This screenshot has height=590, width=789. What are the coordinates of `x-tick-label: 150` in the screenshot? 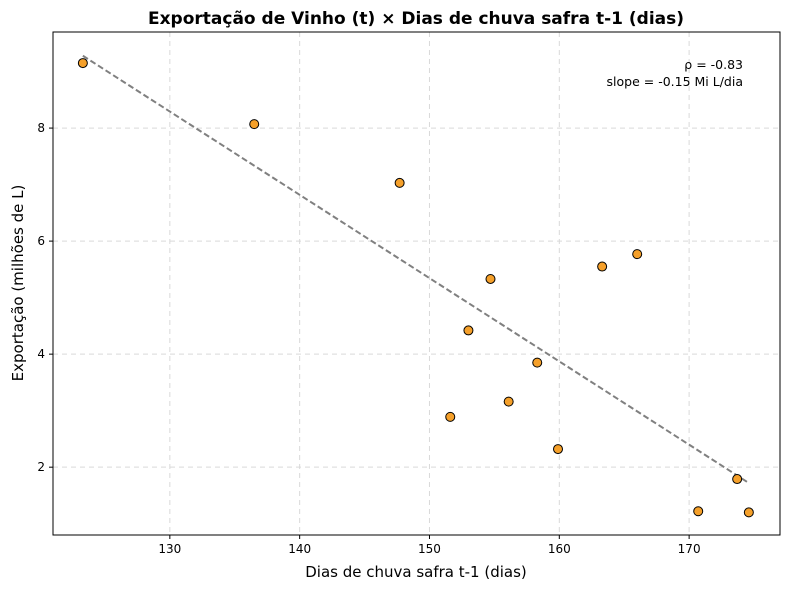 It's located at (429, 549).